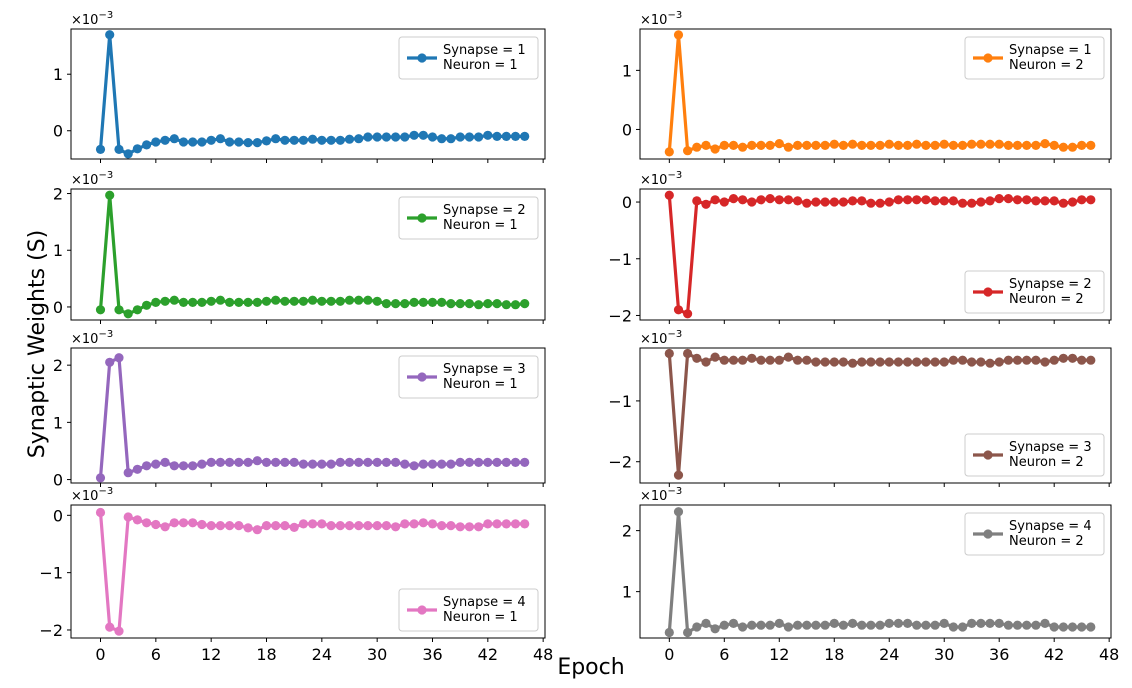 Image resolution: width=1132 pixels, height=688 pixels. What do you see at coordinates (1050, 284) in the screenshot?
I see `legend-entry: Synapse = 2` at bounding box center [1050, 284].